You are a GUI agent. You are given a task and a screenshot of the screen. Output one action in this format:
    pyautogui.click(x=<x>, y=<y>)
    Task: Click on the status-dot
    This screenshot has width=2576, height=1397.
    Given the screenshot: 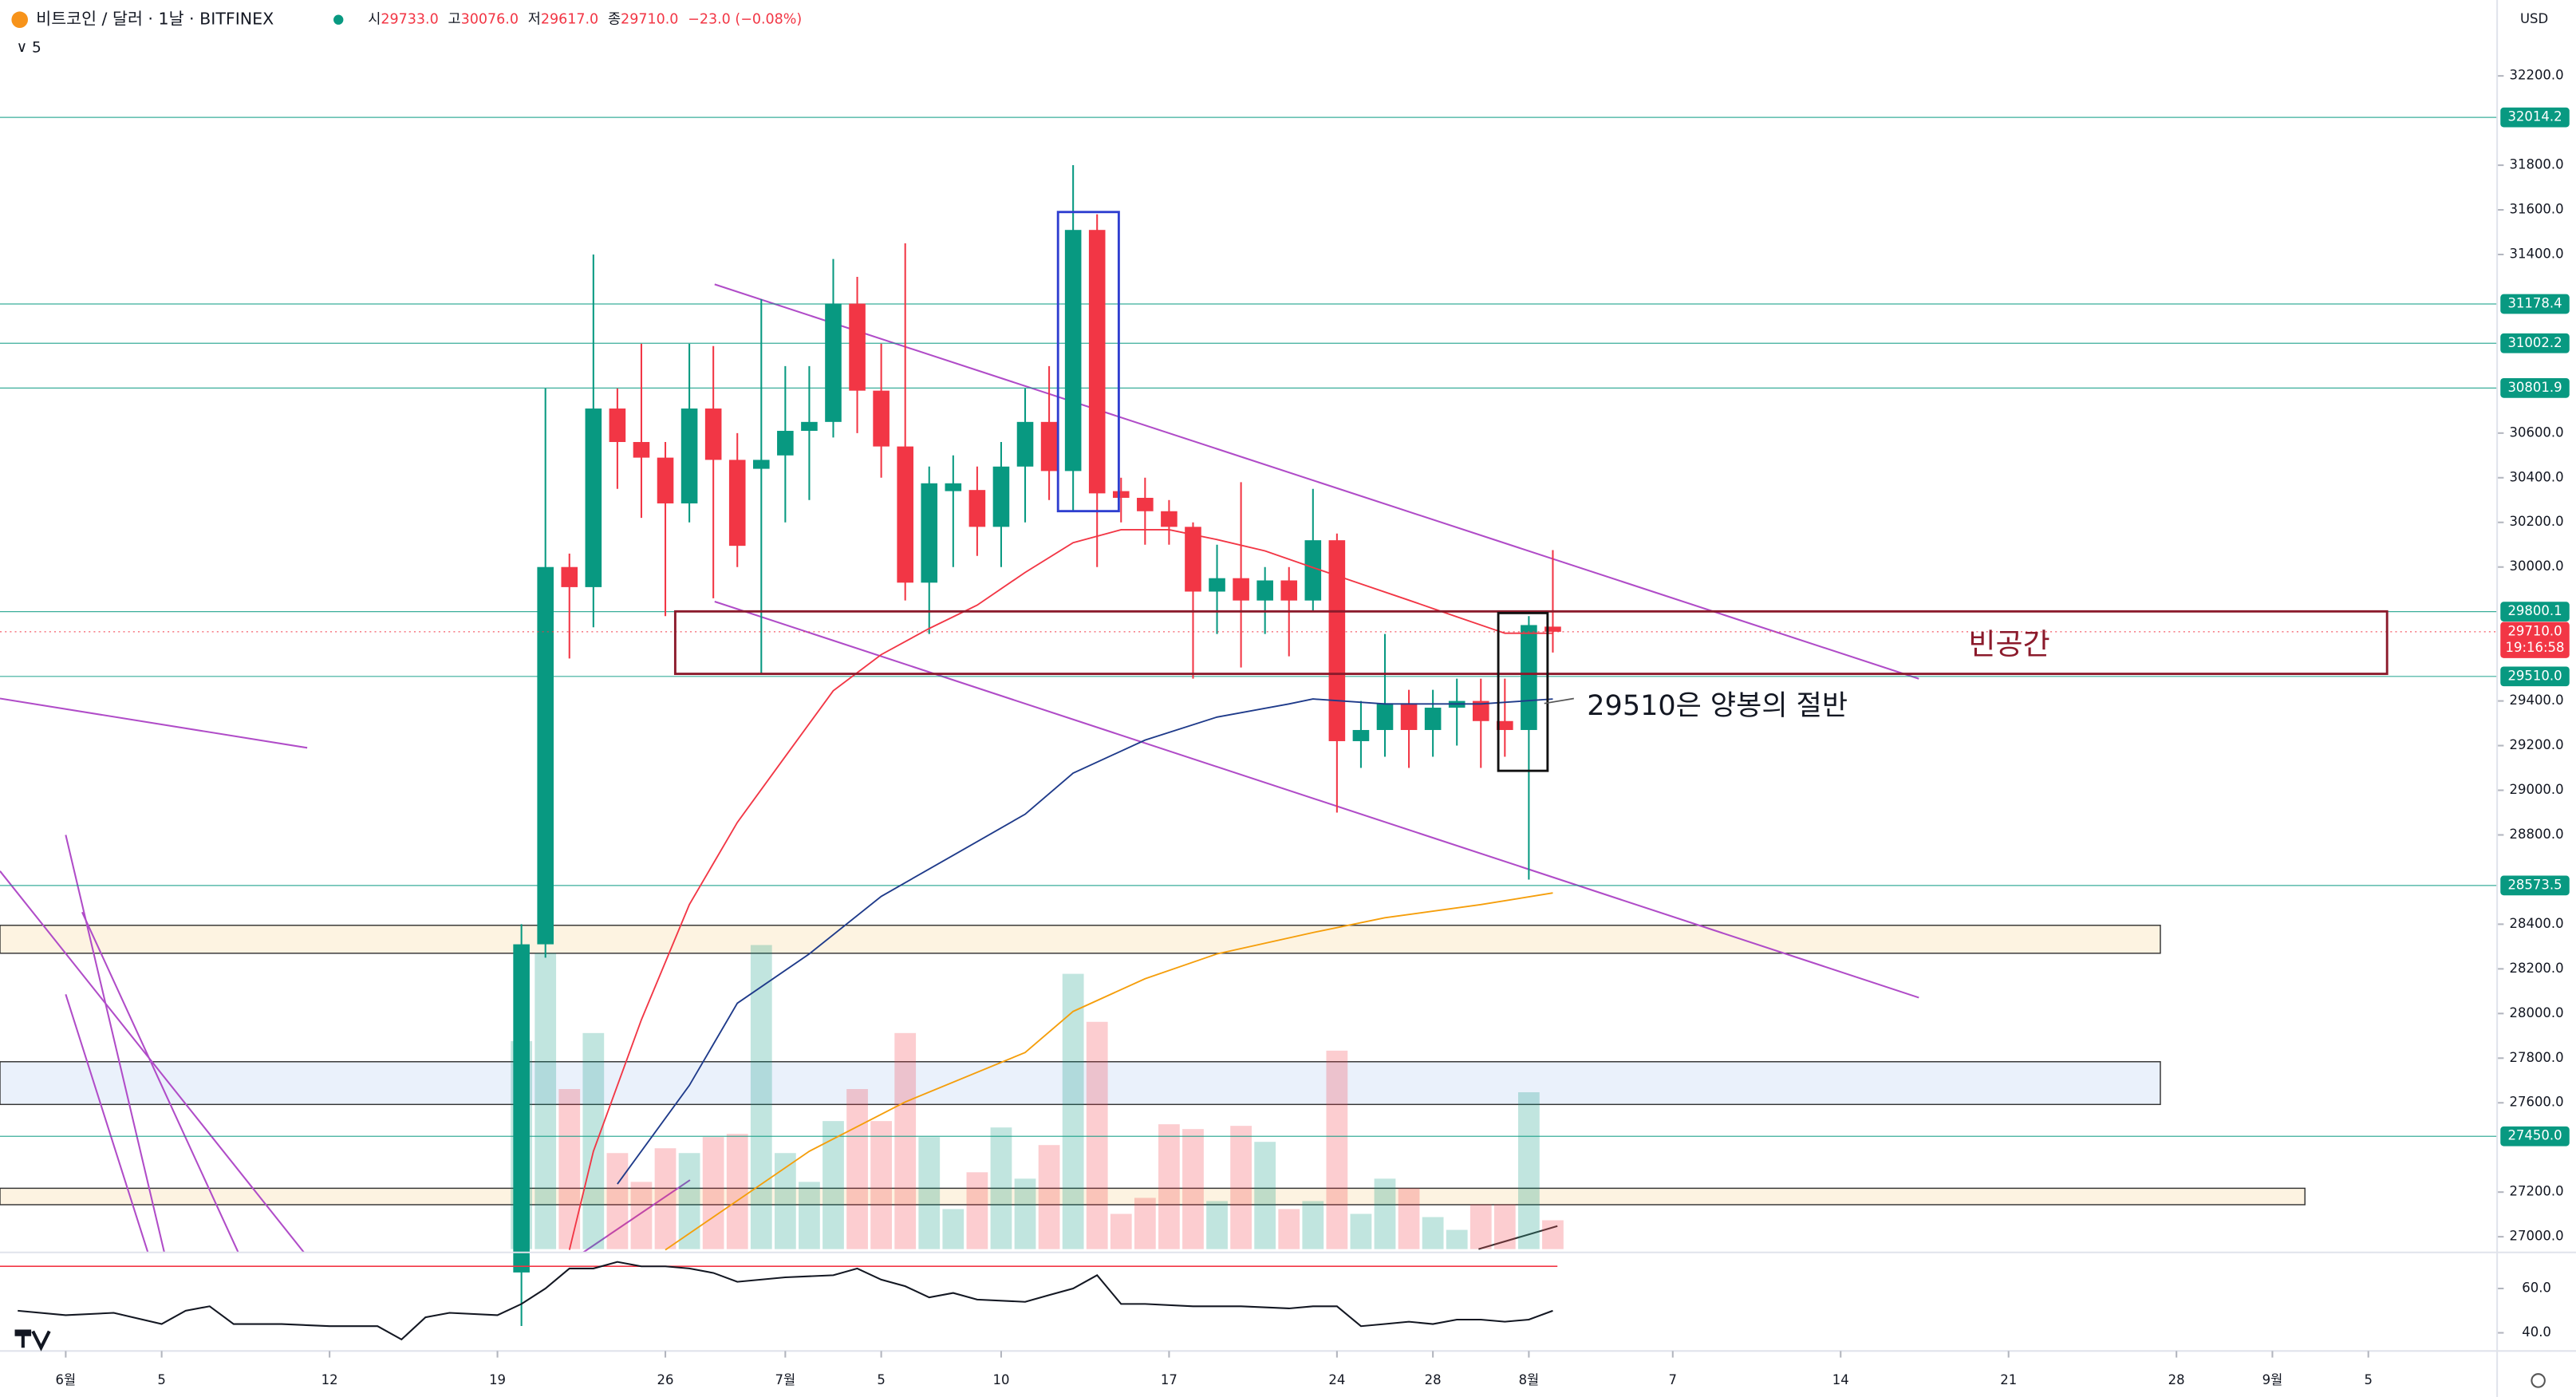 What is the action you would take?
    pyautogui.click(x=338, y=19)
    